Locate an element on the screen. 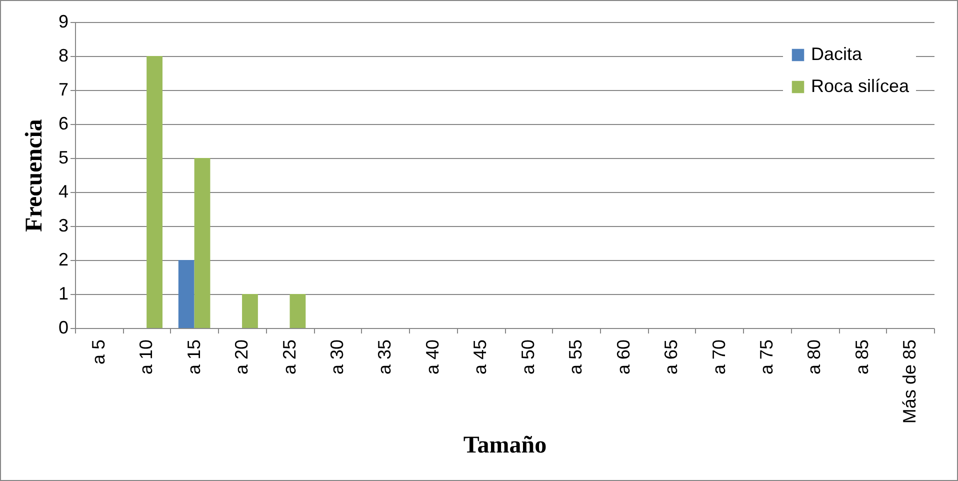 The image size is (958, 481). x-tick-label: a 20 is located at coordinates (242, 357).